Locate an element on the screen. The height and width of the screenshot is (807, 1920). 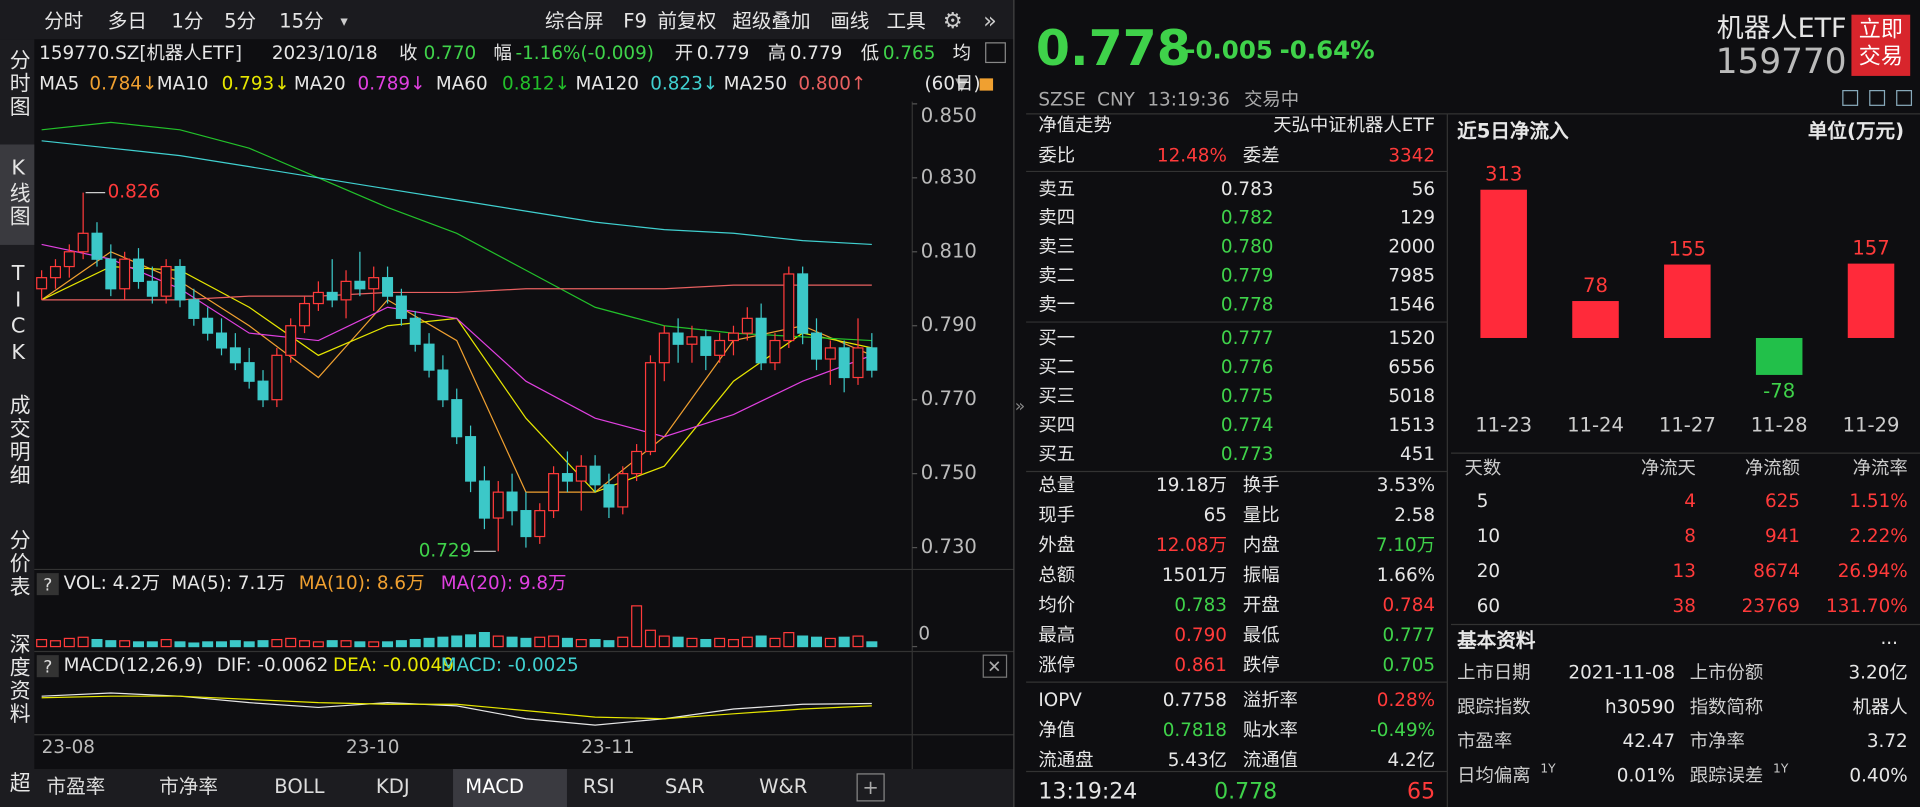
info-label: 市盈率 is located at coordinates (1484, 741).